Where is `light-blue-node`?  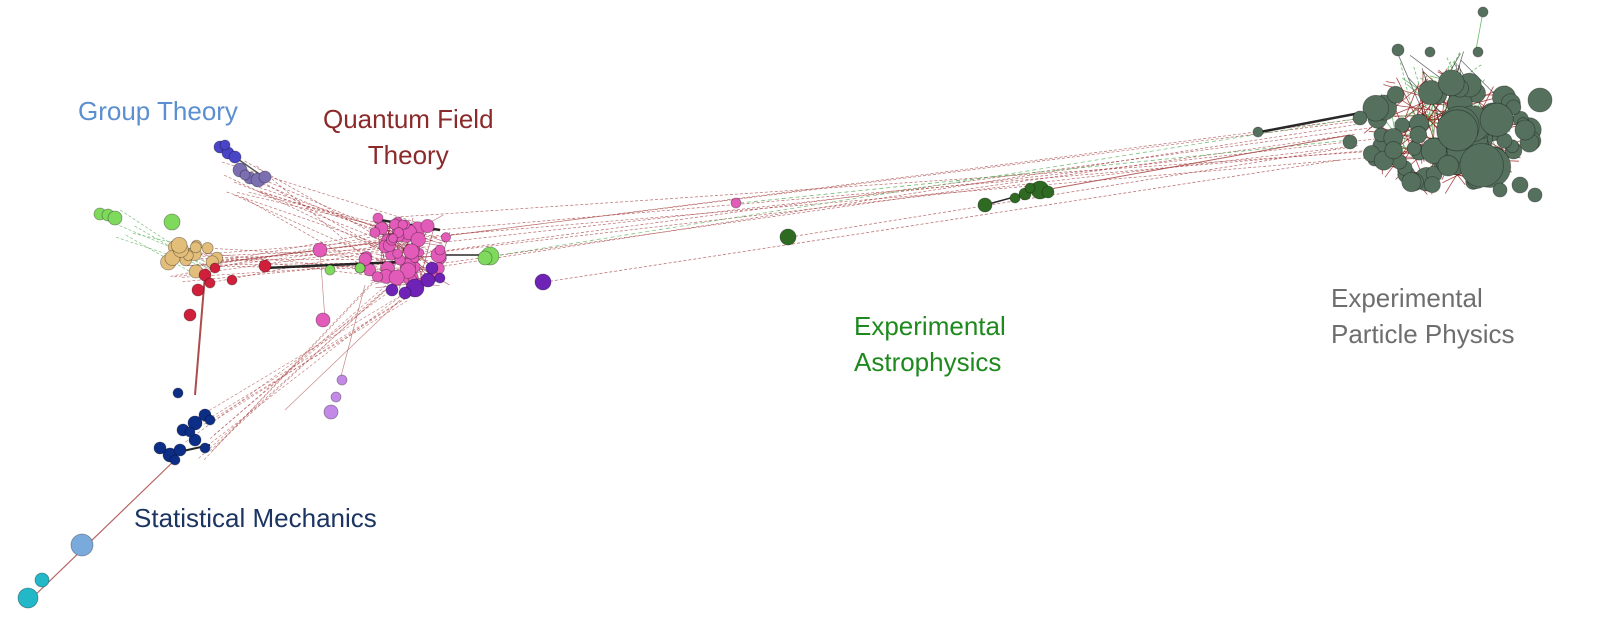 light-blue-node is located at coordinates (82, 545).